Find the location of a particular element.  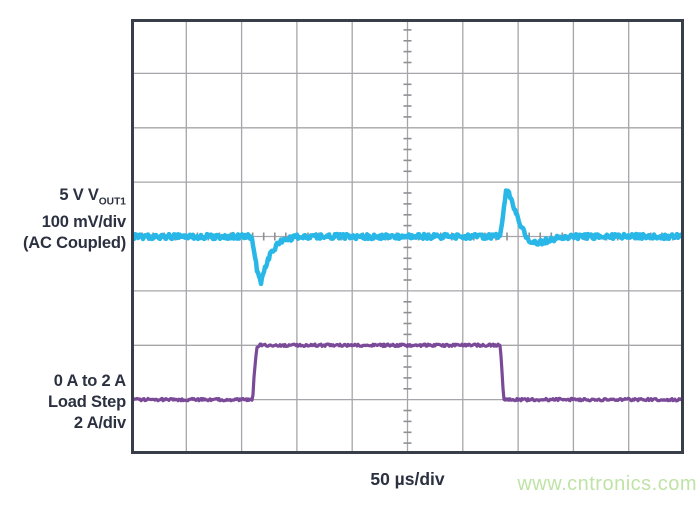

load_step-trace is located at coordinates (407, 372).